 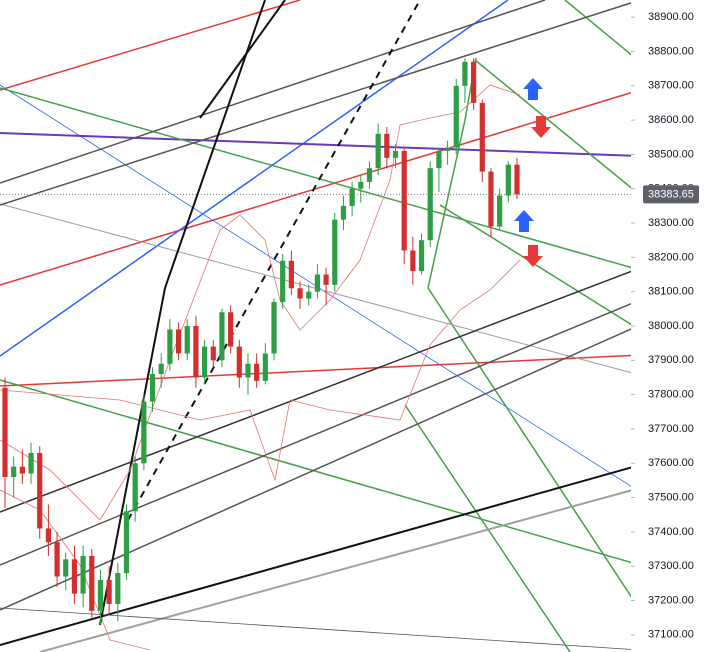 What do you see at coordinates (671, 566) in the screenshot?
I see `y-tick-label: 37300.00` at bounding box center [671, 566].